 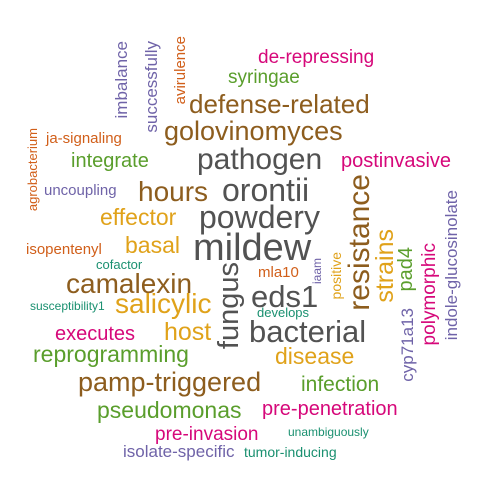 I want to click on word-mildew: mildew, so click(x=252, y=248).